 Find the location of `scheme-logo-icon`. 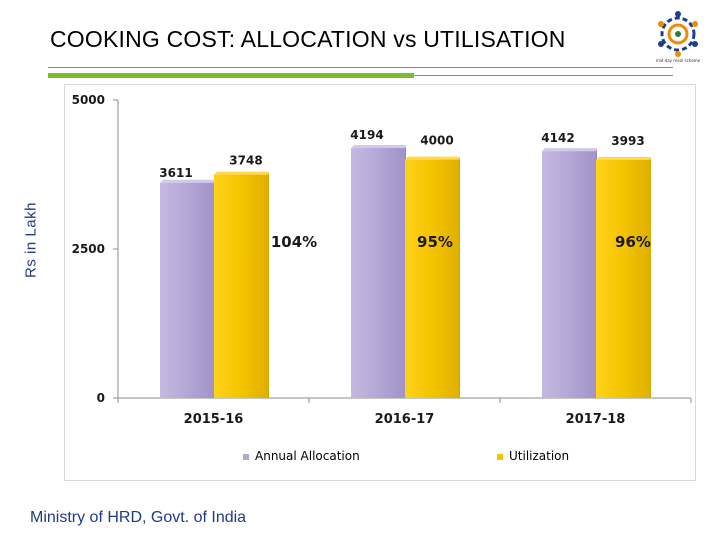

scheme-logo-icon is located at coordinates (678, 34).